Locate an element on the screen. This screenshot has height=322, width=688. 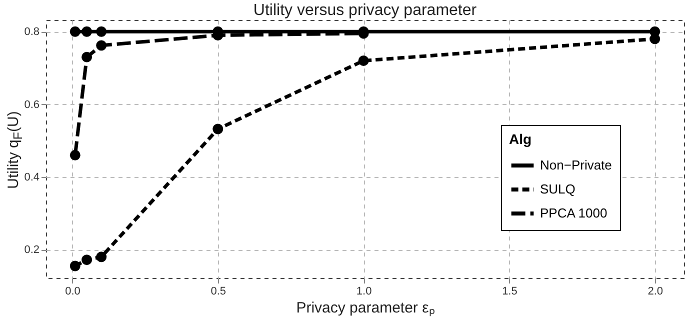
y-tick-label: 0.4 is located at coordinates (32, 177).